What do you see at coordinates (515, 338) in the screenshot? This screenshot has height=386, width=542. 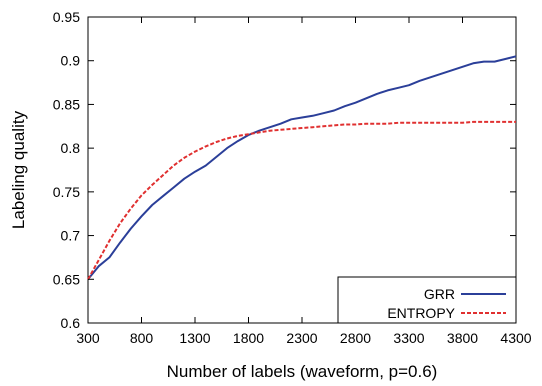 I see `x-tick-label: 4300` at bounding box center [515, 338].